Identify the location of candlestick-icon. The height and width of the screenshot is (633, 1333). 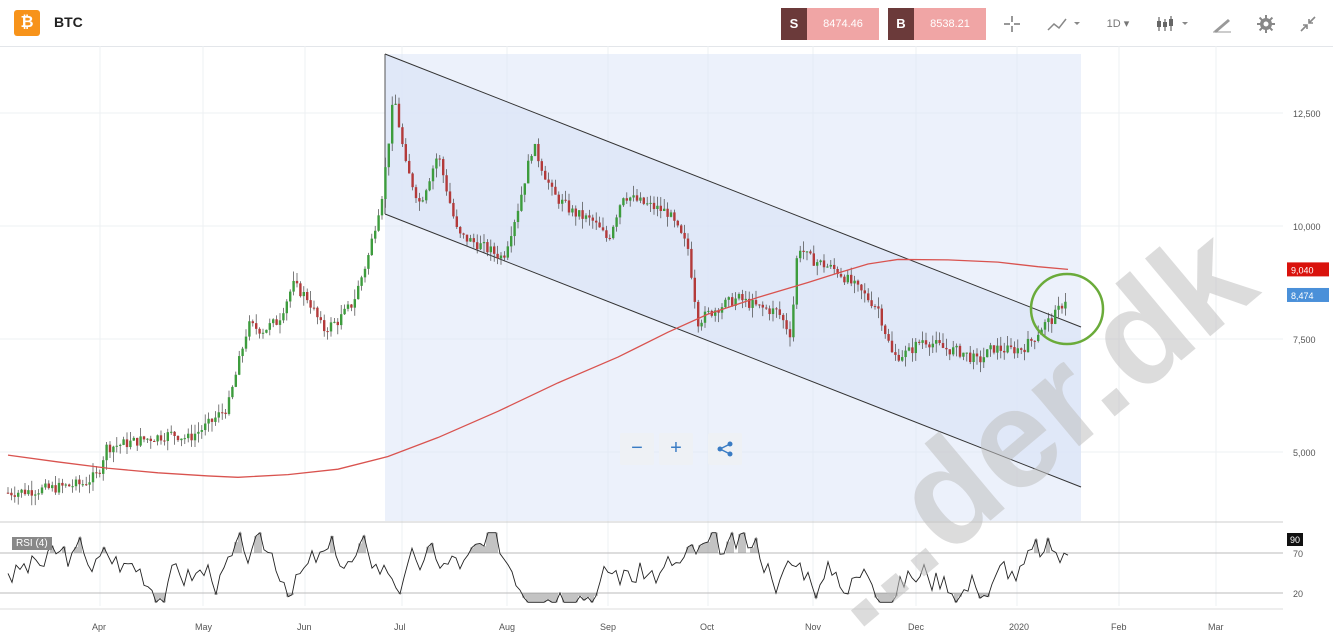
(1172, 24).